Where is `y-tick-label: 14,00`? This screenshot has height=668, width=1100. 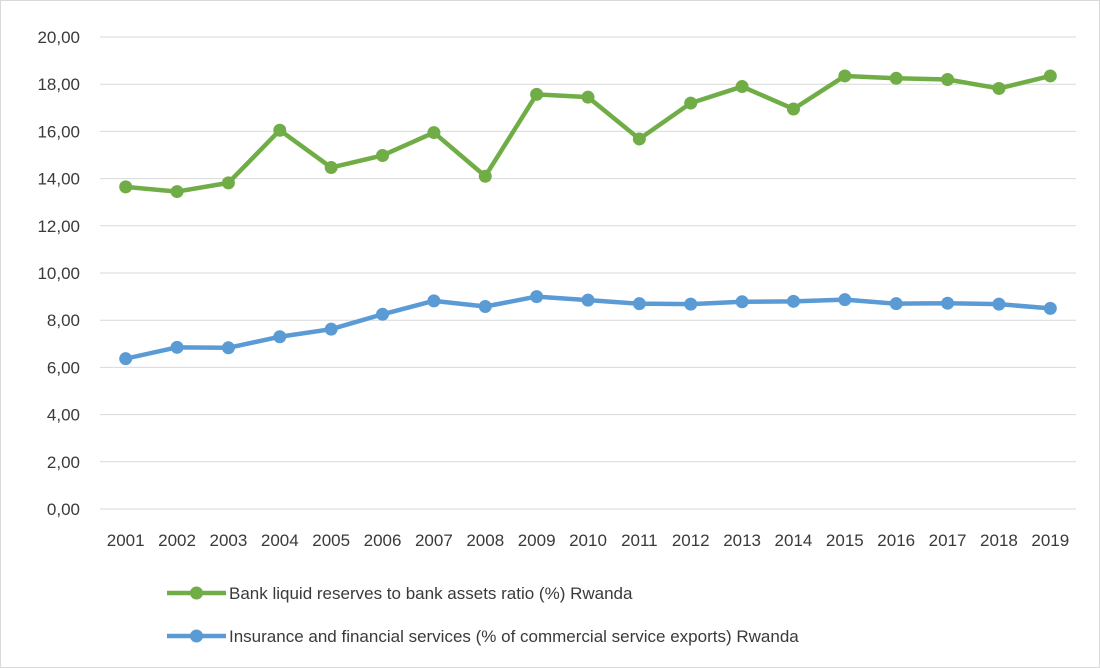
y-tick-label: 14,00 is located at coordinates (58, 179).